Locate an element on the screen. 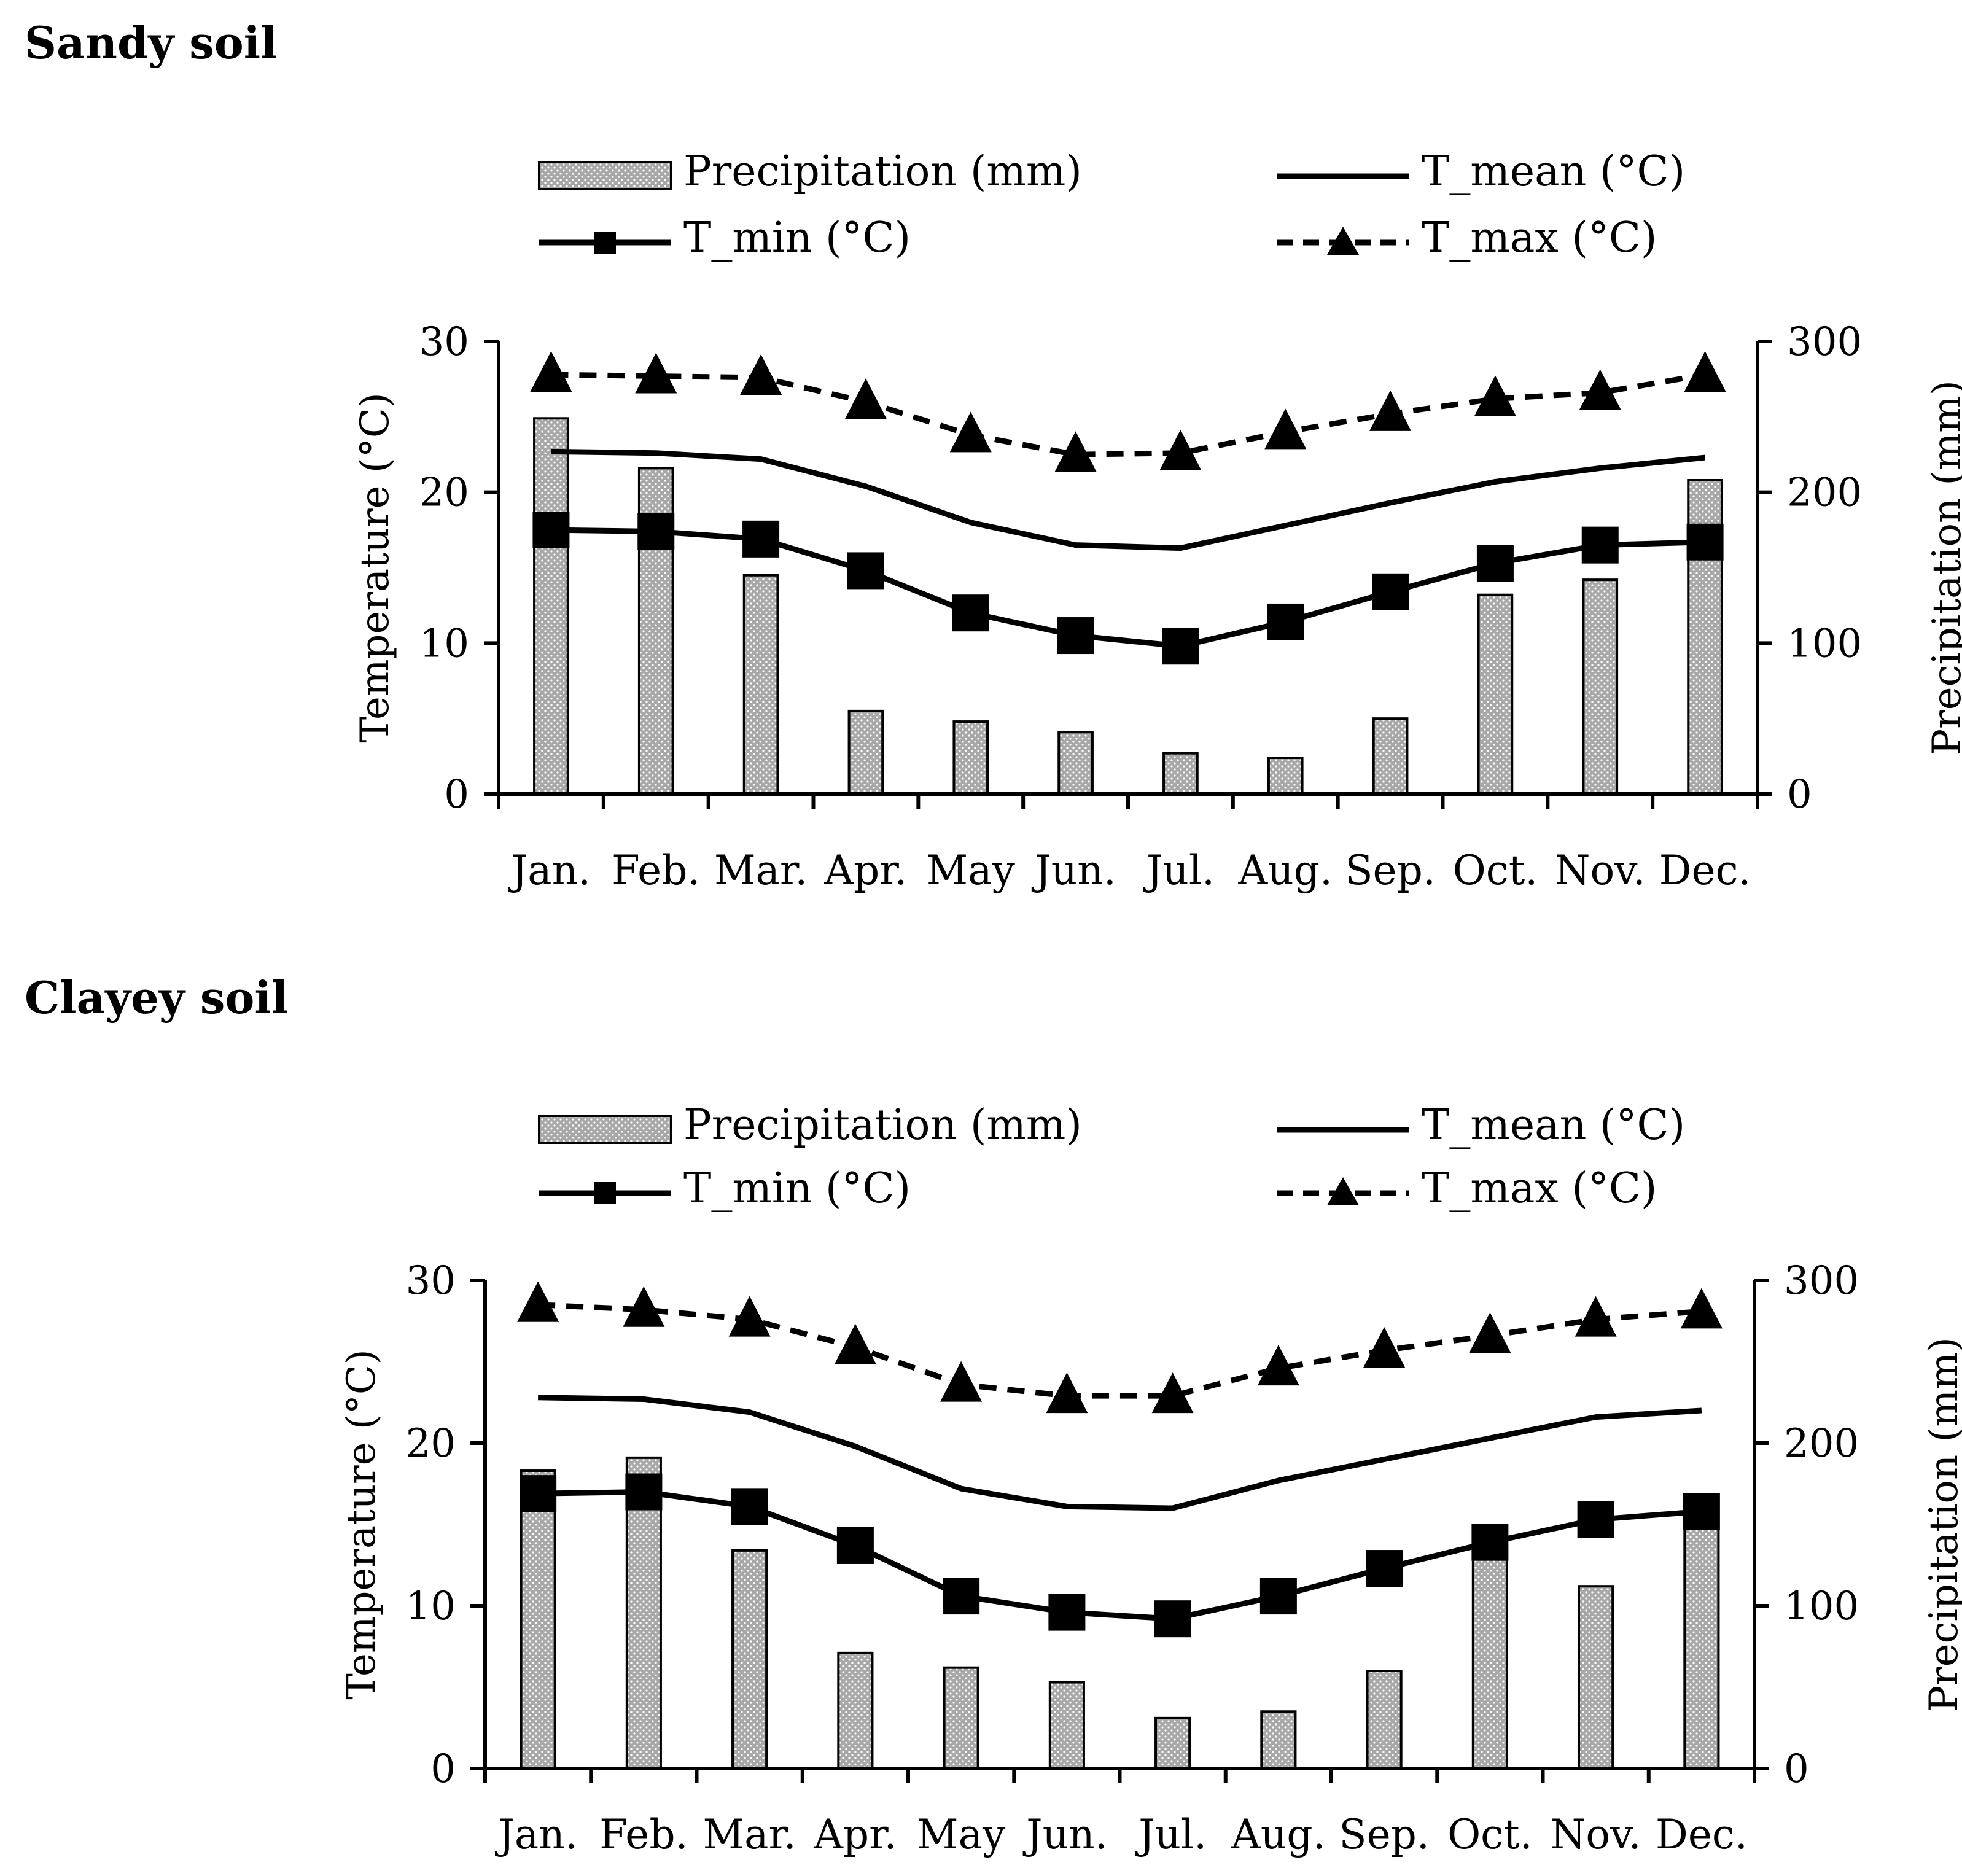 This screenshot has width=1962, height=1876. x-category-label: Dec. is located at coordinates (1705, 870).